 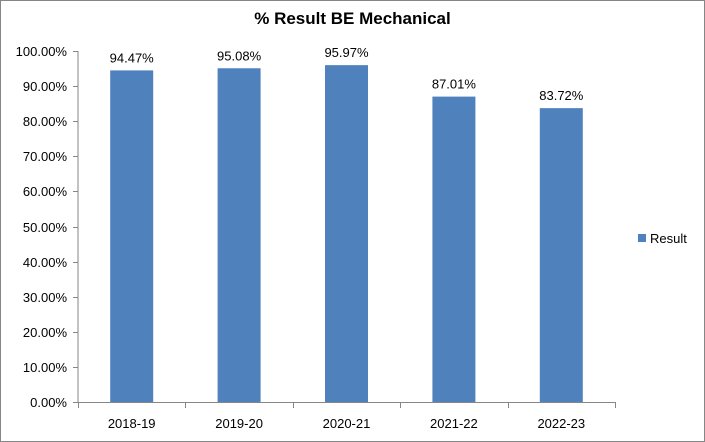 I want to click on y-tick-label: 100.00%, so click(x=42, y=51).